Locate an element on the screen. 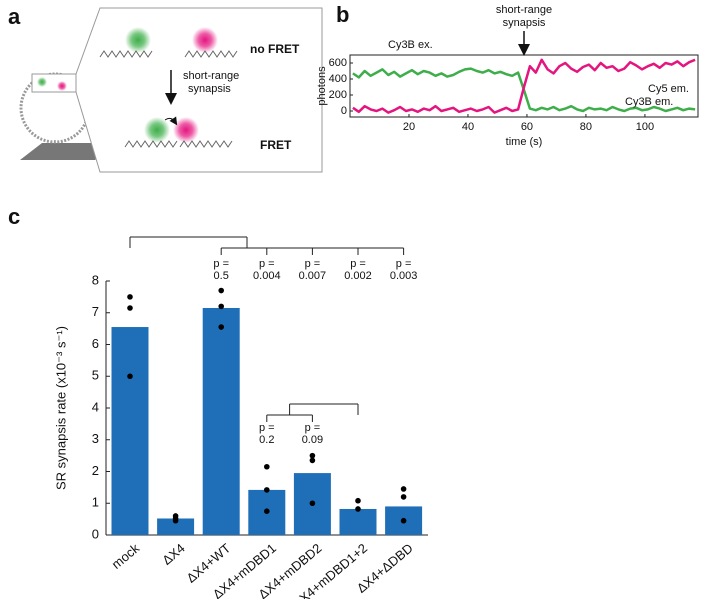 Image resolution: width=701 pixels, height=599 pixels. x-axis-label: time (s) is located at coordinates (524, 142).